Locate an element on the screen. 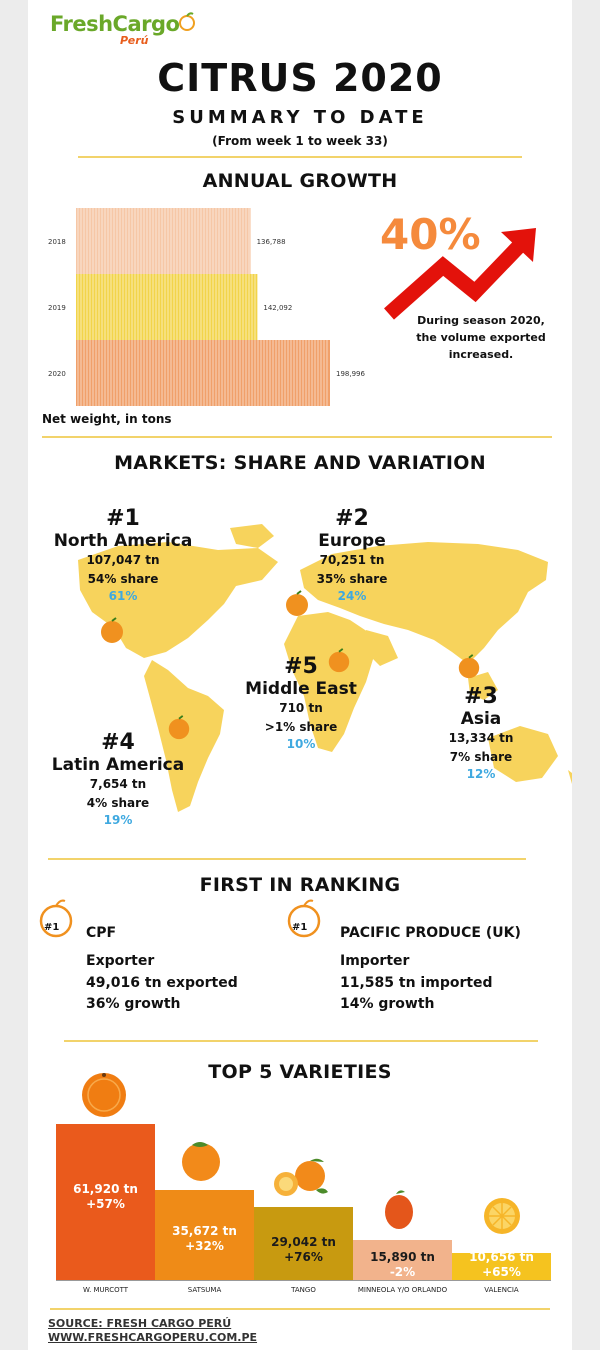 The image size is (600, 1350). annual-growth-chart: 2018 136,788 2019 142,092 2020 198,996 is located at coordinates (206, 307).